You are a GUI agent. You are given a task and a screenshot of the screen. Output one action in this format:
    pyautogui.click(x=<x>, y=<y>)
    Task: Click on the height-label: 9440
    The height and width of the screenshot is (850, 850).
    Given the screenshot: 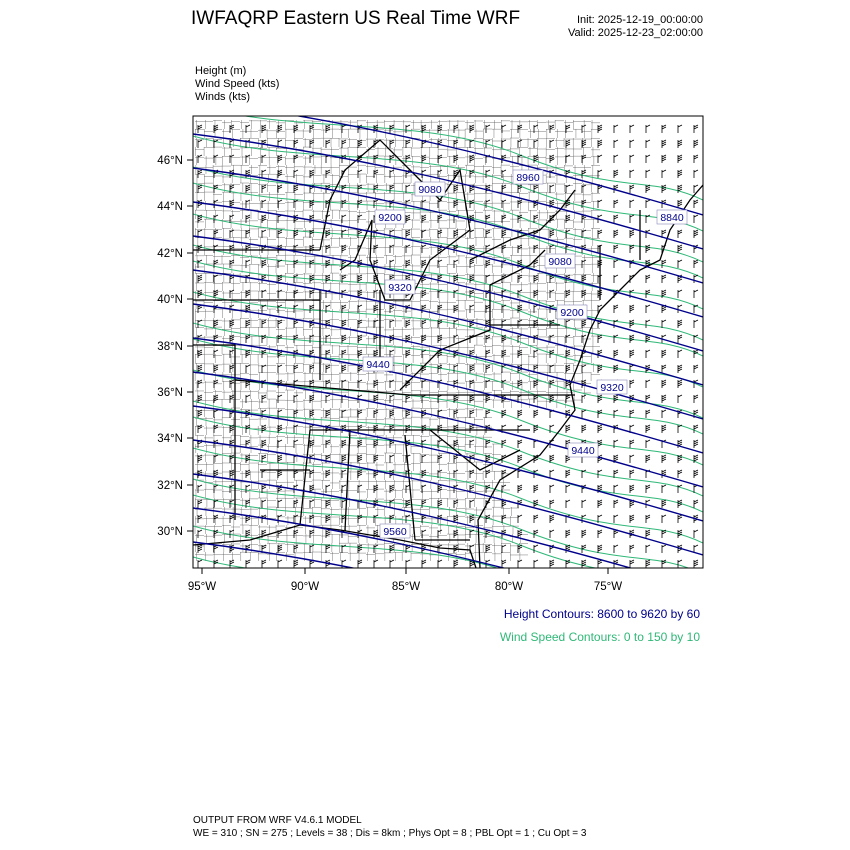 What is the action you would take?
    pyautogui.click(x=378, y=365)
    